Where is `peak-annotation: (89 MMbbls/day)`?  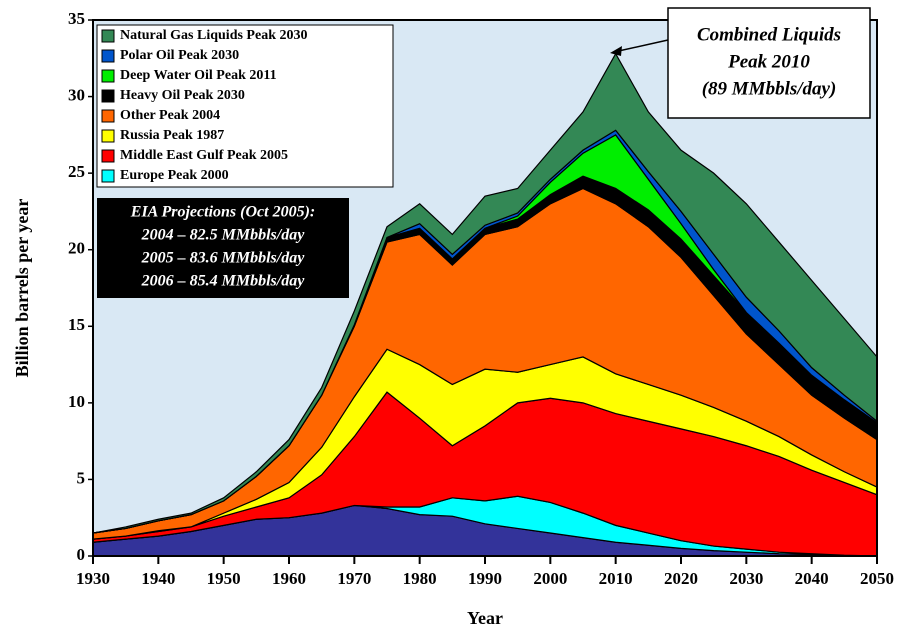
peak-annotation: (89 MMbbls/day) is located at coordinates (769, 88).